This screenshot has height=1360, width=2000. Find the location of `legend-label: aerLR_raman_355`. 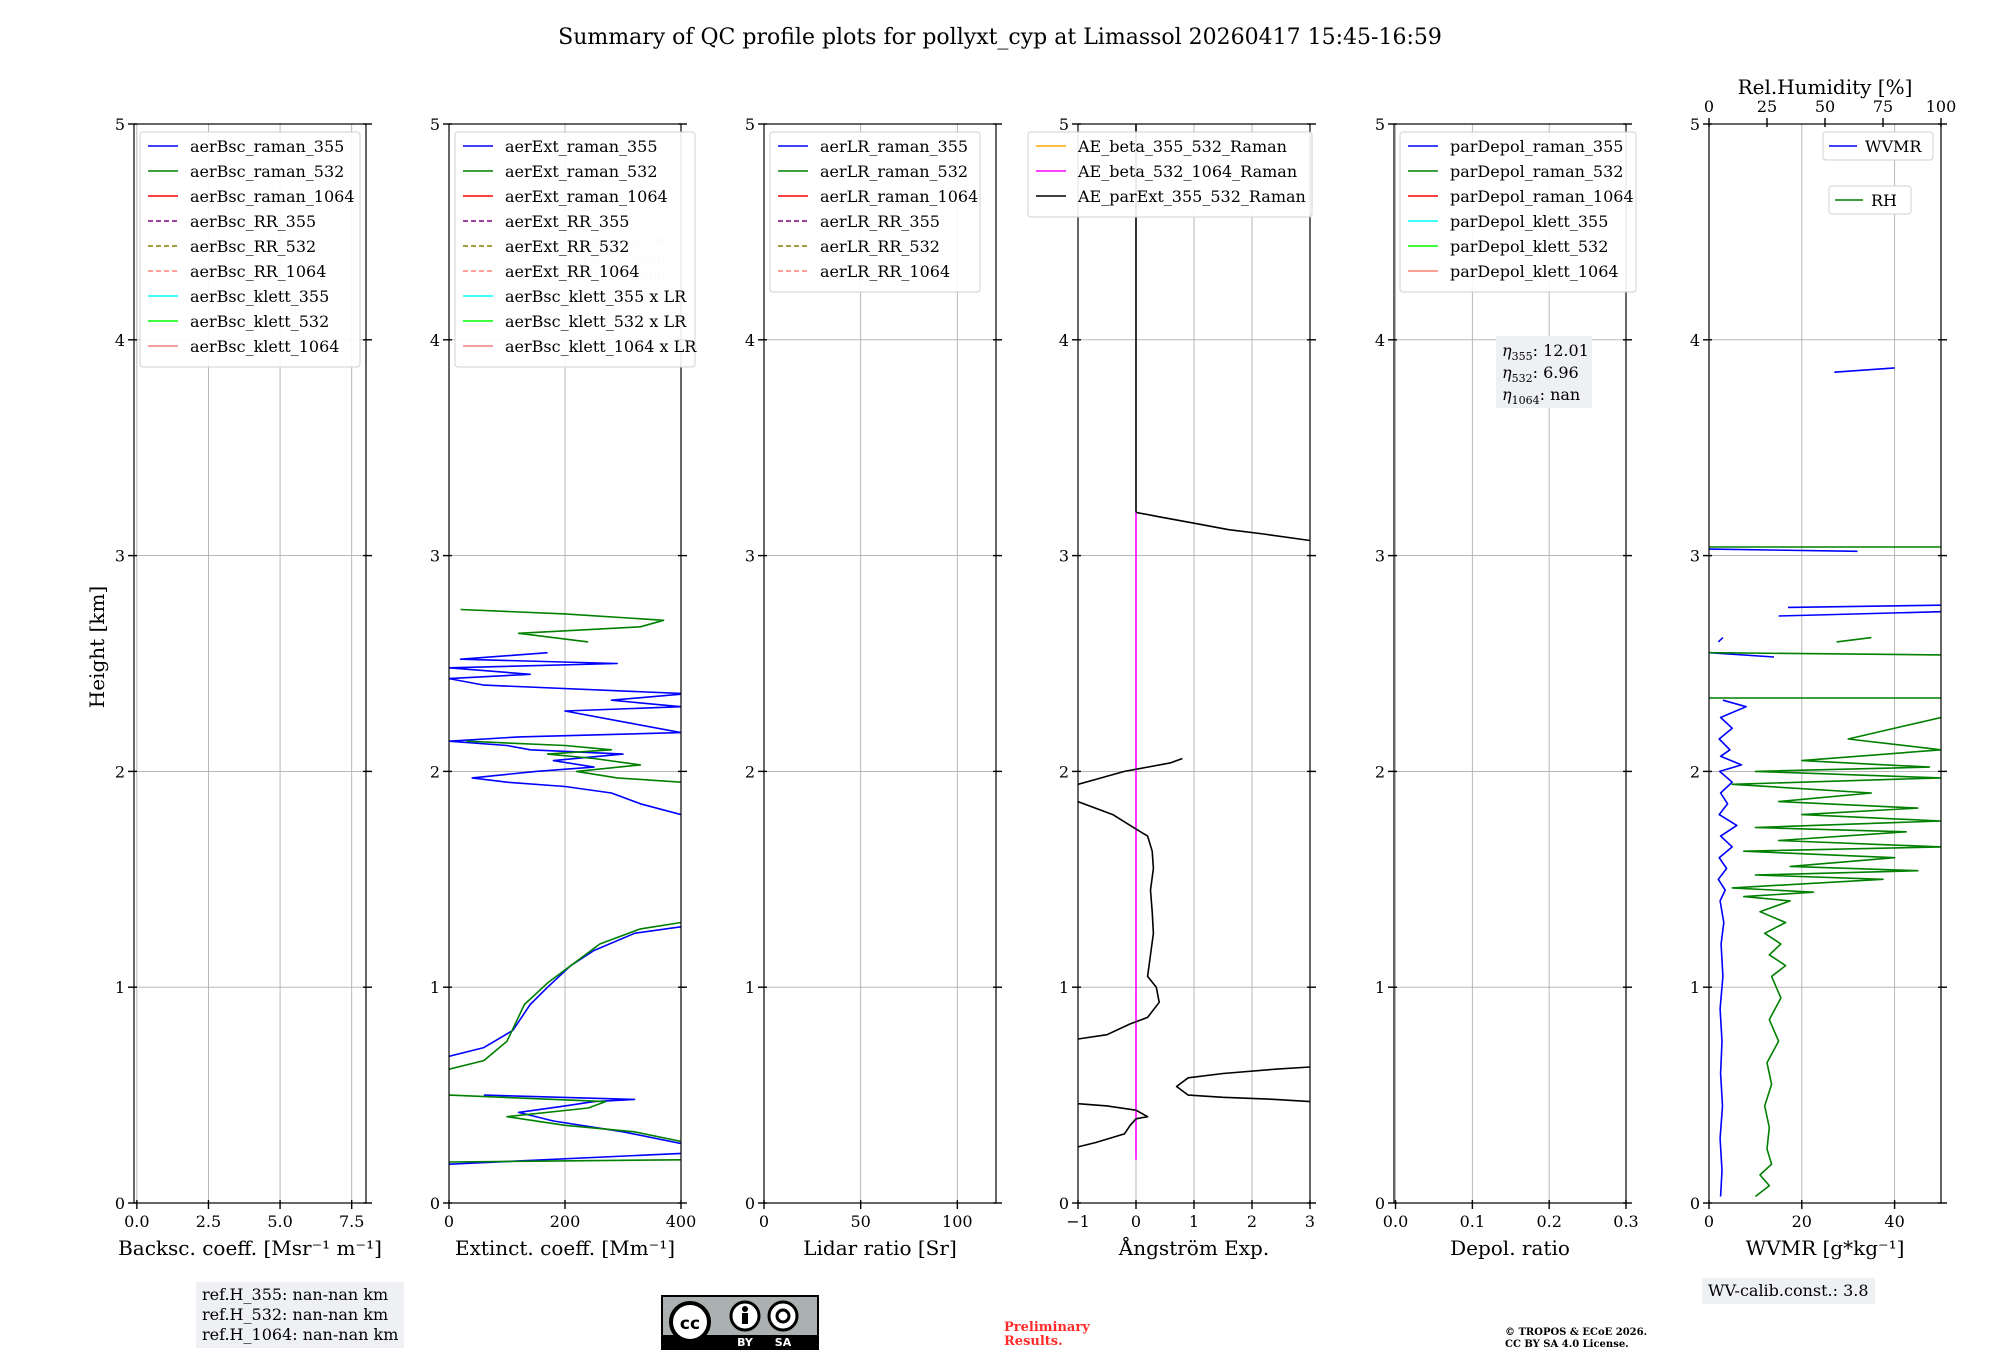

legend-label: aerLR_raman_355 is located at coordinates (894, 146).